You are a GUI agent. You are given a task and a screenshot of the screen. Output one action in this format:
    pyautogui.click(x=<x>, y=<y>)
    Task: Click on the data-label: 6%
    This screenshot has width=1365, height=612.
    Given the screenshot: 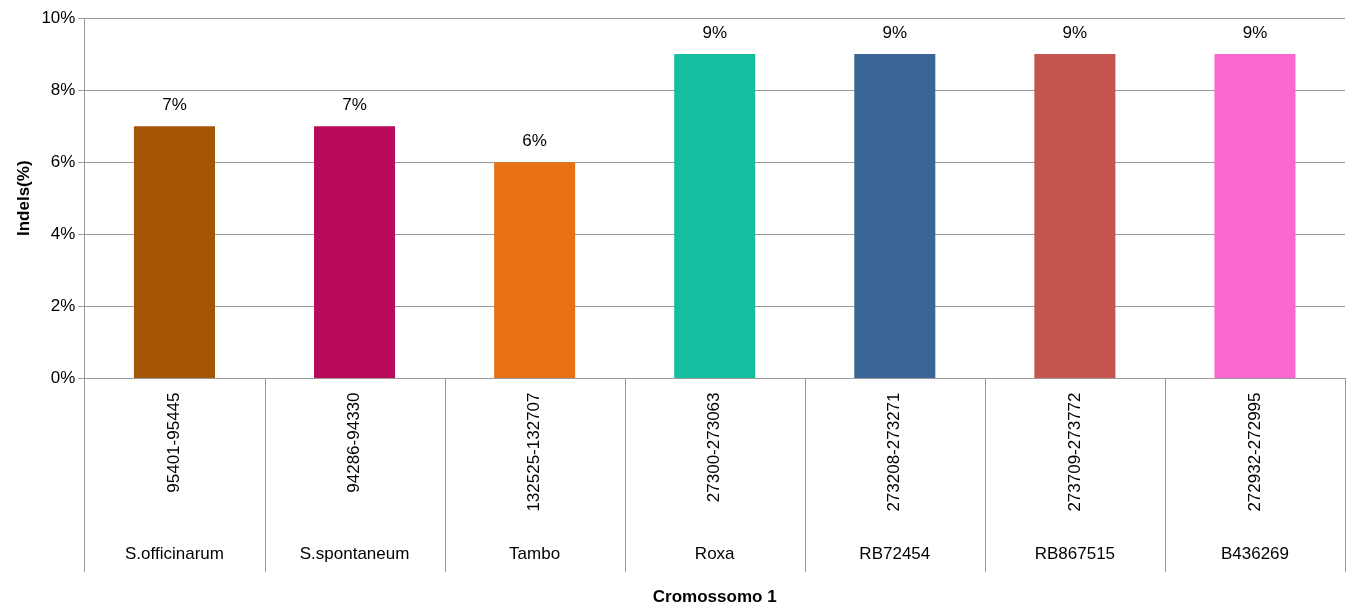 What is the action you would take?
    pyautogui.click(x=534, y=141)
    